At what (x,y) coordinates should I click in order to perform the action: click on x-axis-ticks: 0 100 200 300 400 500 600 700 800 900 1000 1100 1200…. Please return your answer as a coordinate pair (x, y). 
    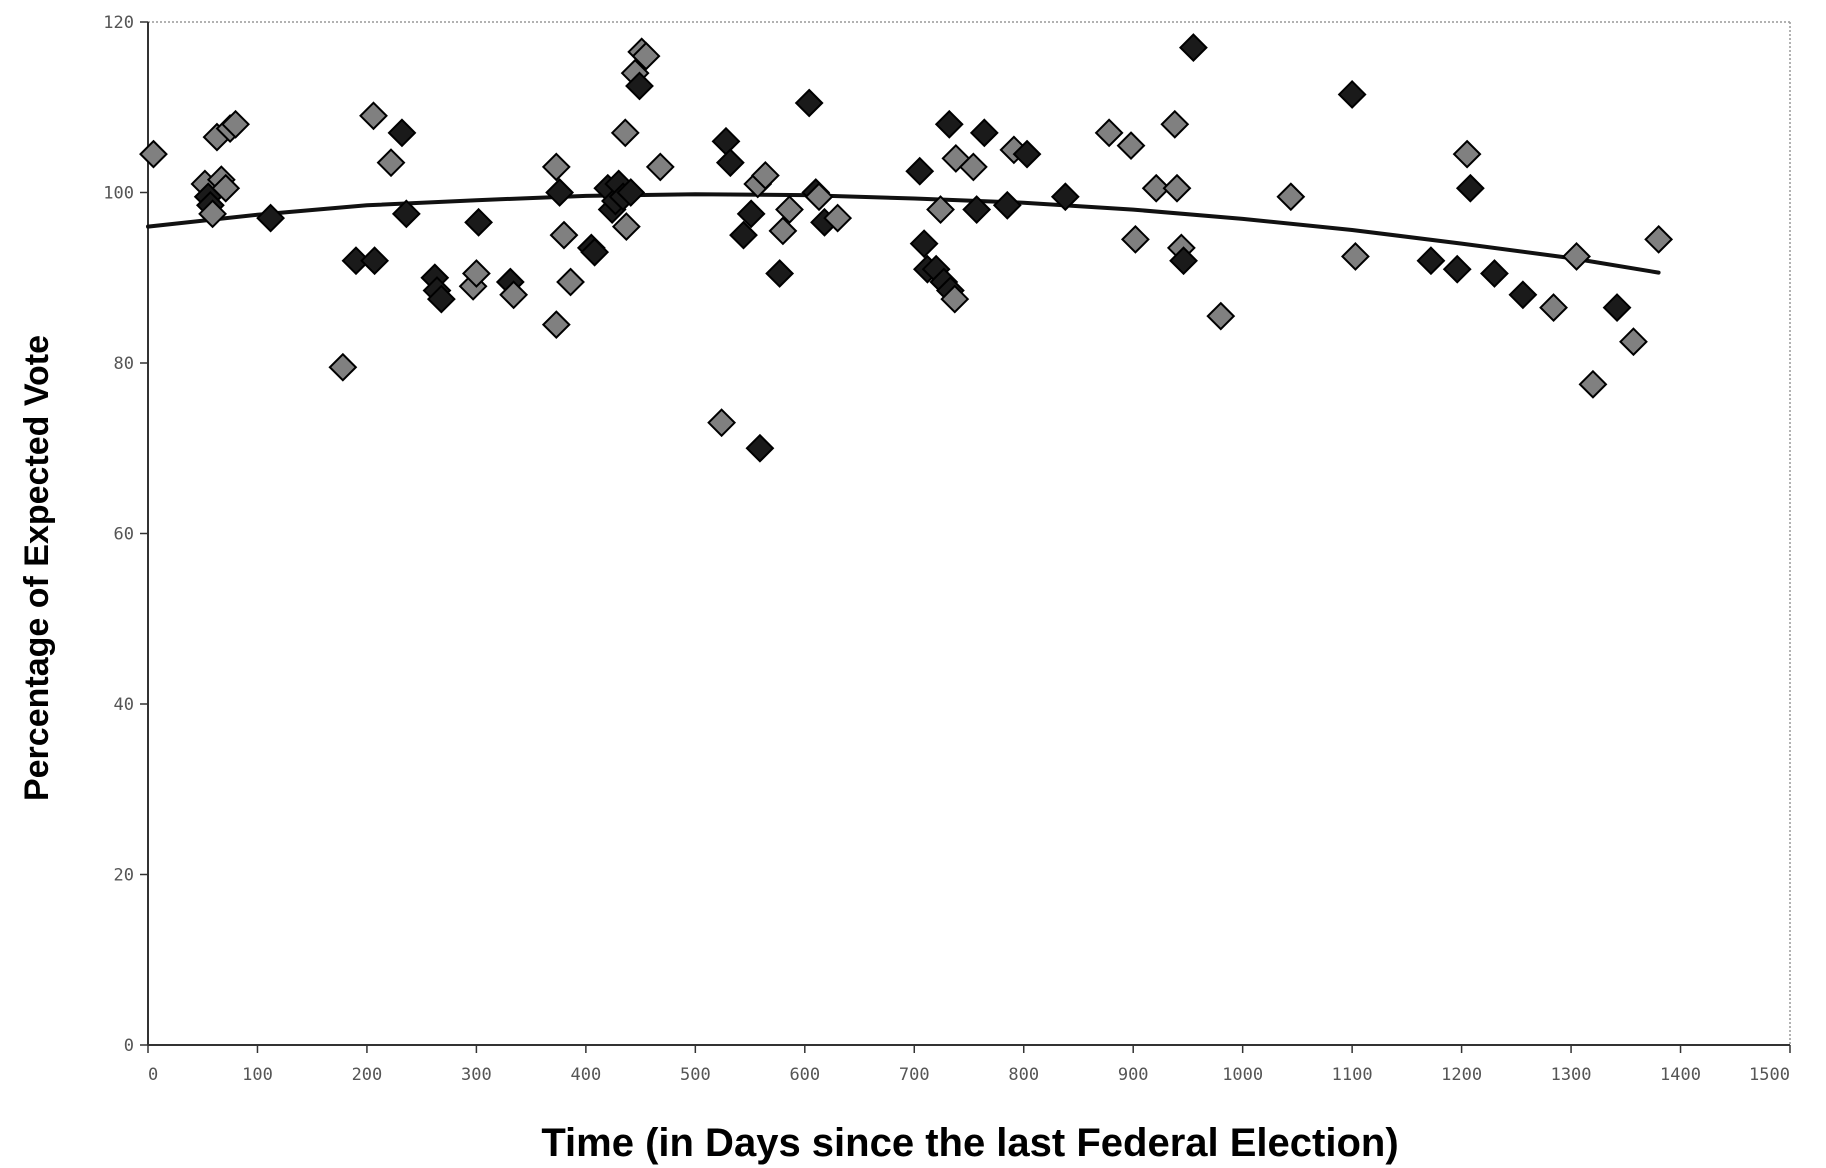
    Looking at the image, I should click on (969, 1065).